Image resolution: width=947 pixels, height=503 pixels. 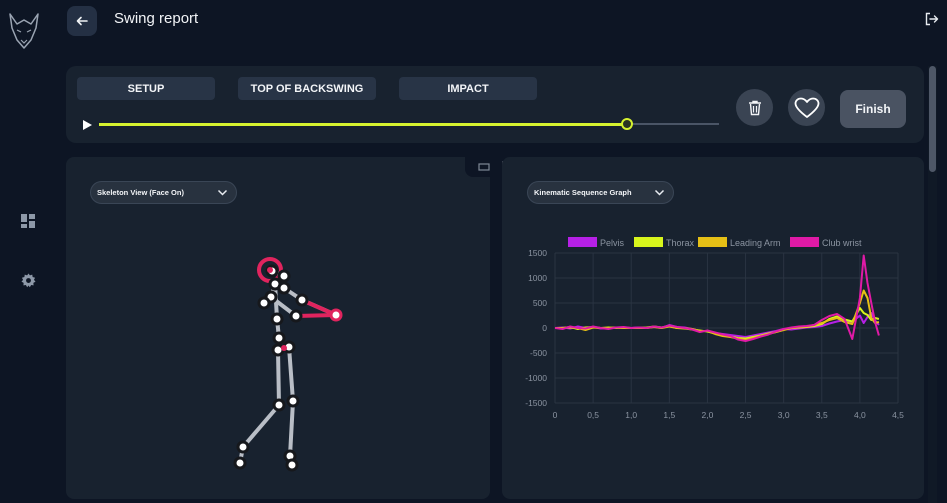 I want to click on x-tick-label: 0,5, so click(x=593, y=415).